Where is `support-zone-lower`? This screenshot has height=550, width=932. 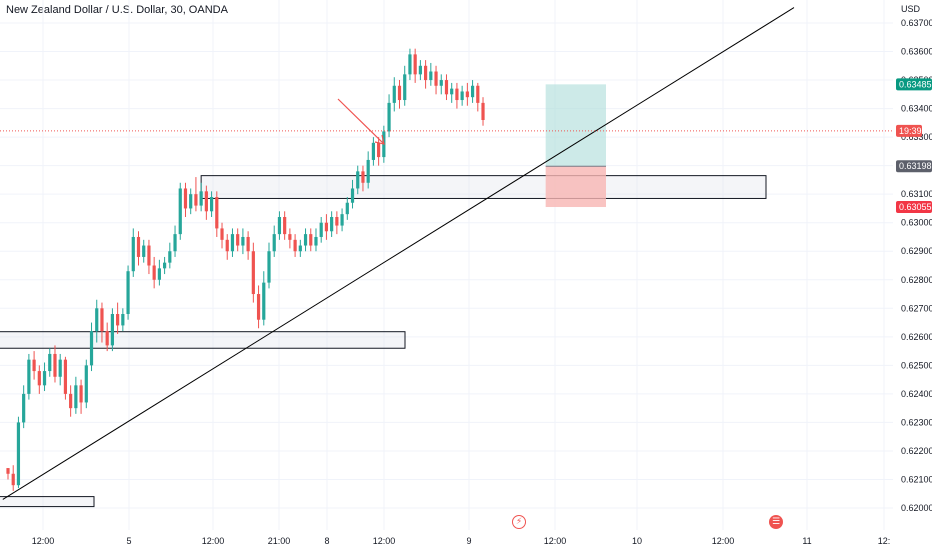
support-zone-lower is located at coordinates (47, 502).